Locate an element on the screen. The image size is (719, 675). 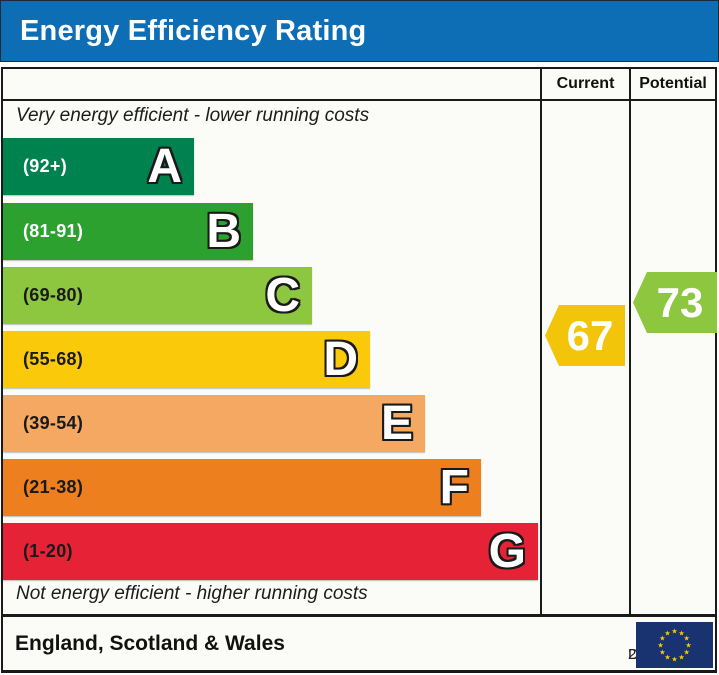
band-letter: G is located at coordinates (507, 551).